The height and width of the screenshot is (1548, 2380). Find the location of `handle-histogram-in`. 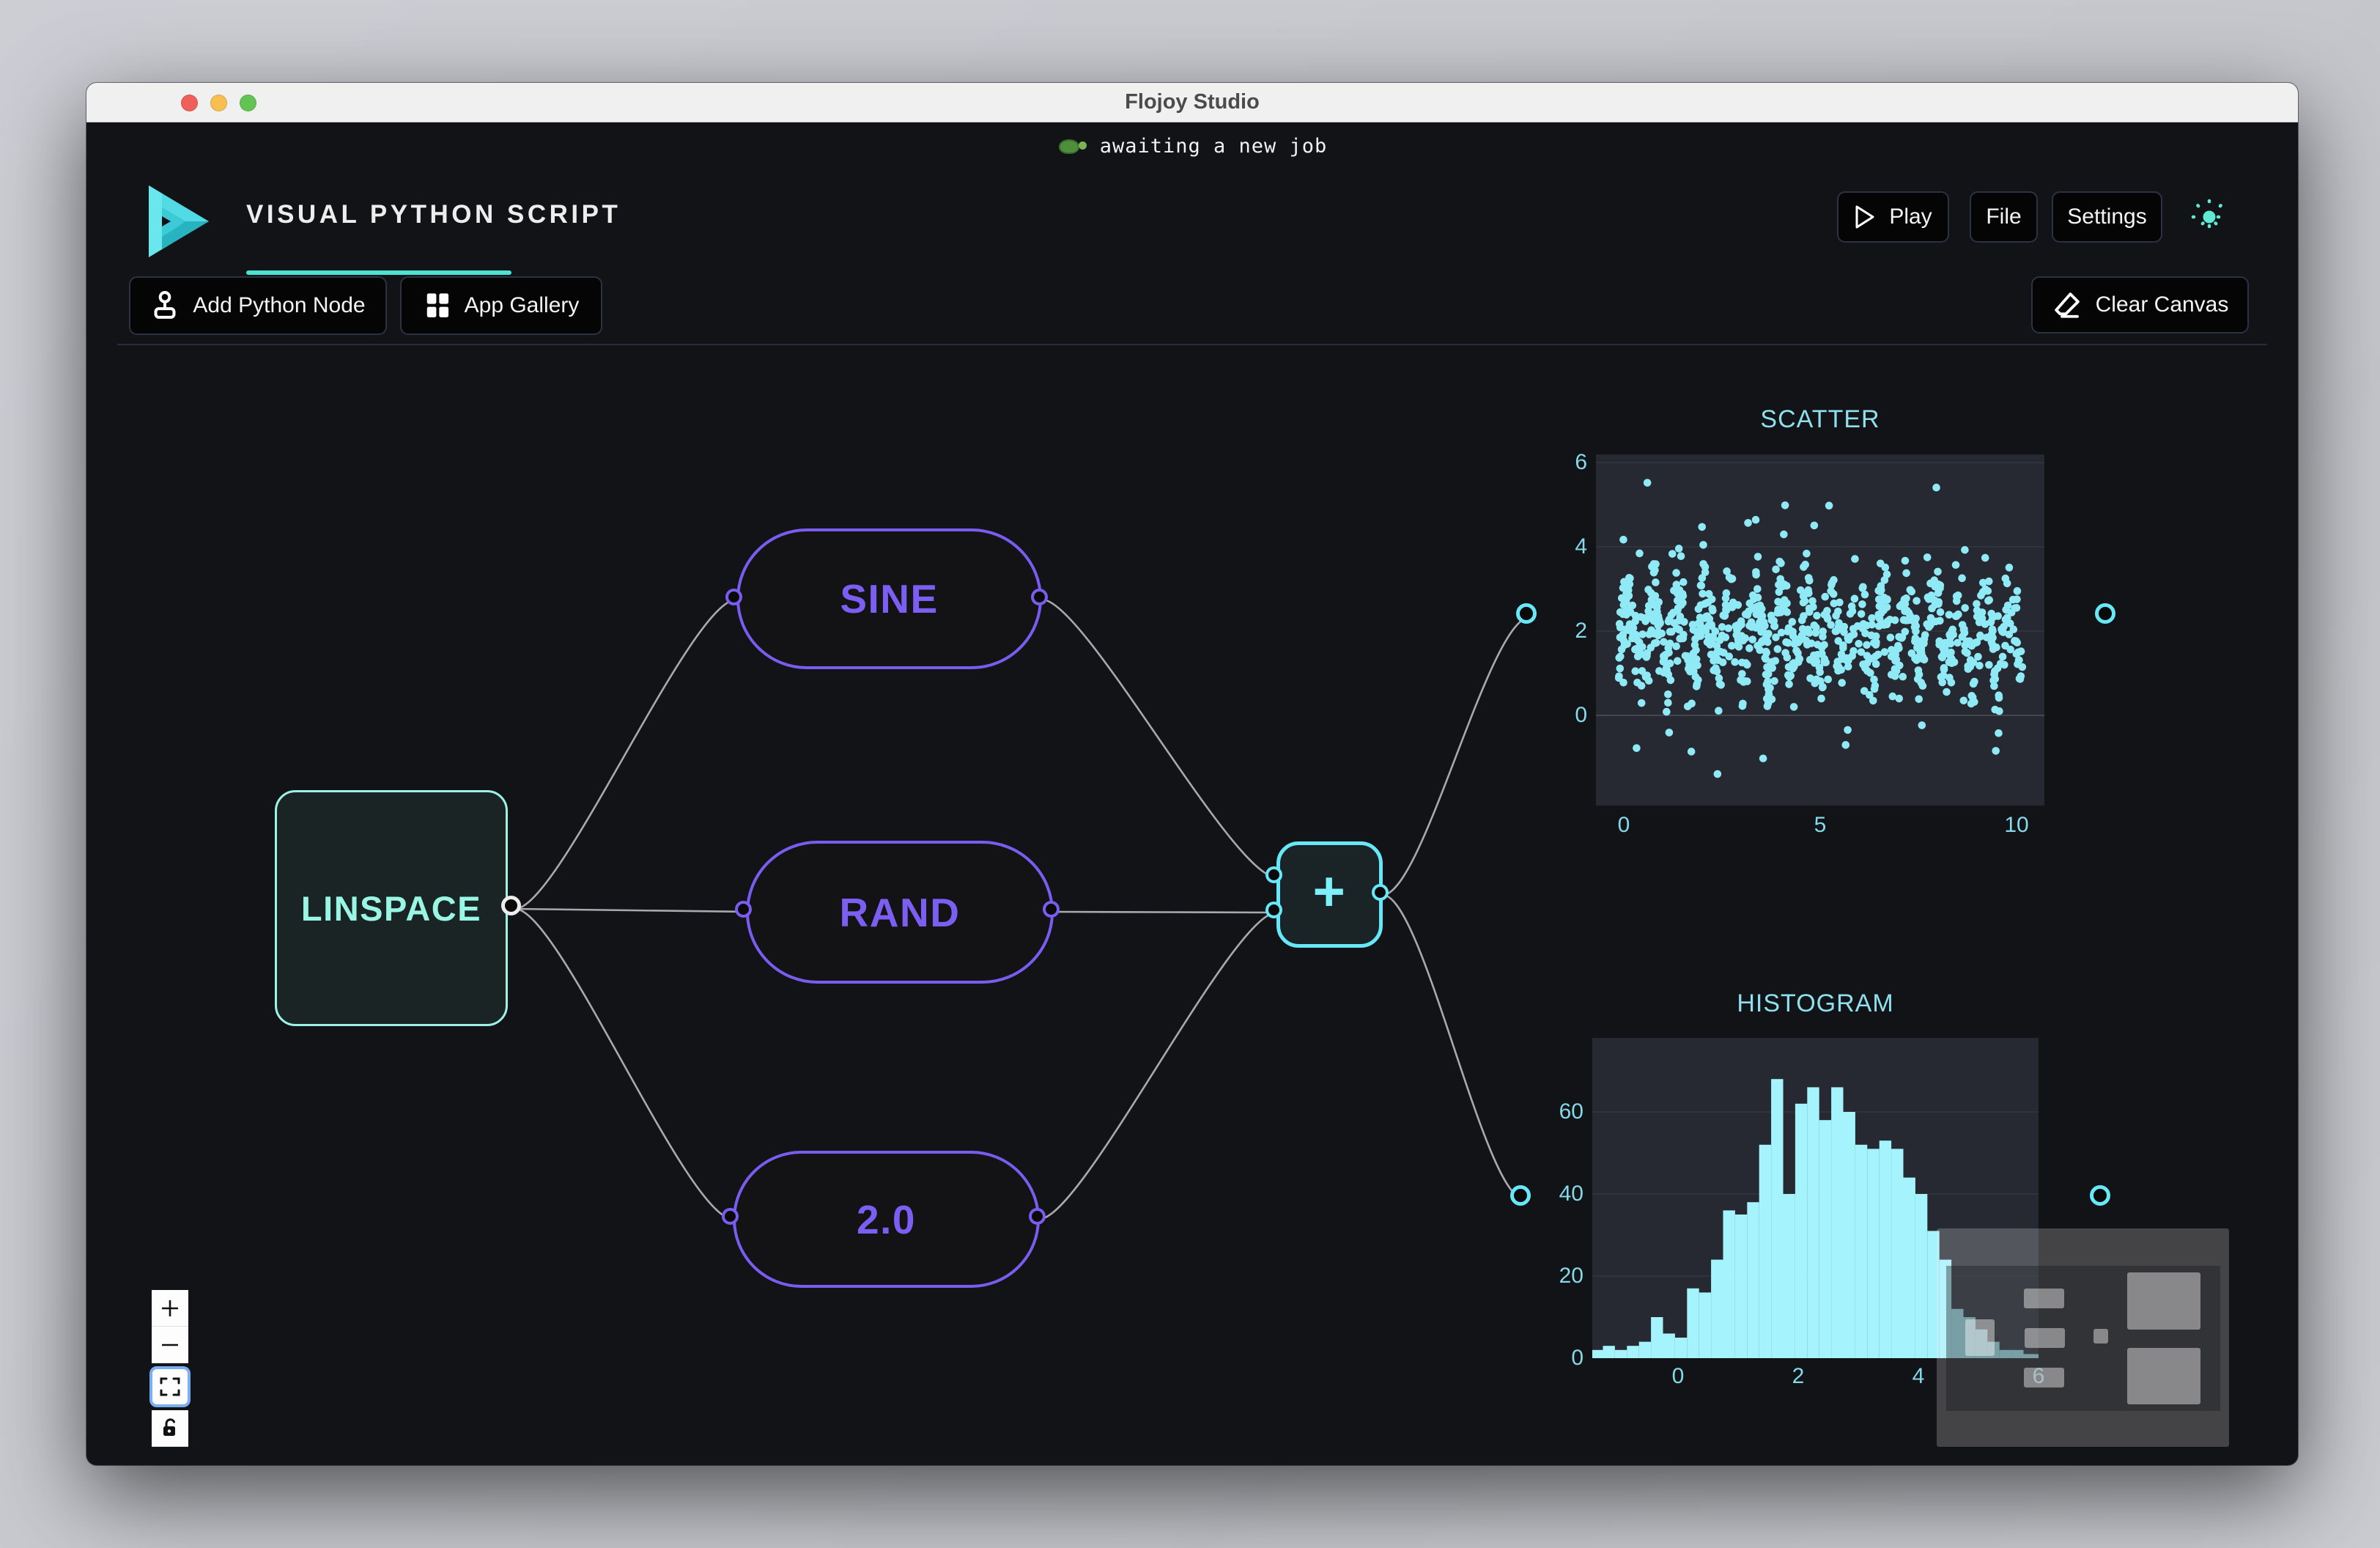

handle-histogram-in is located at coordinates (1520, 1195).